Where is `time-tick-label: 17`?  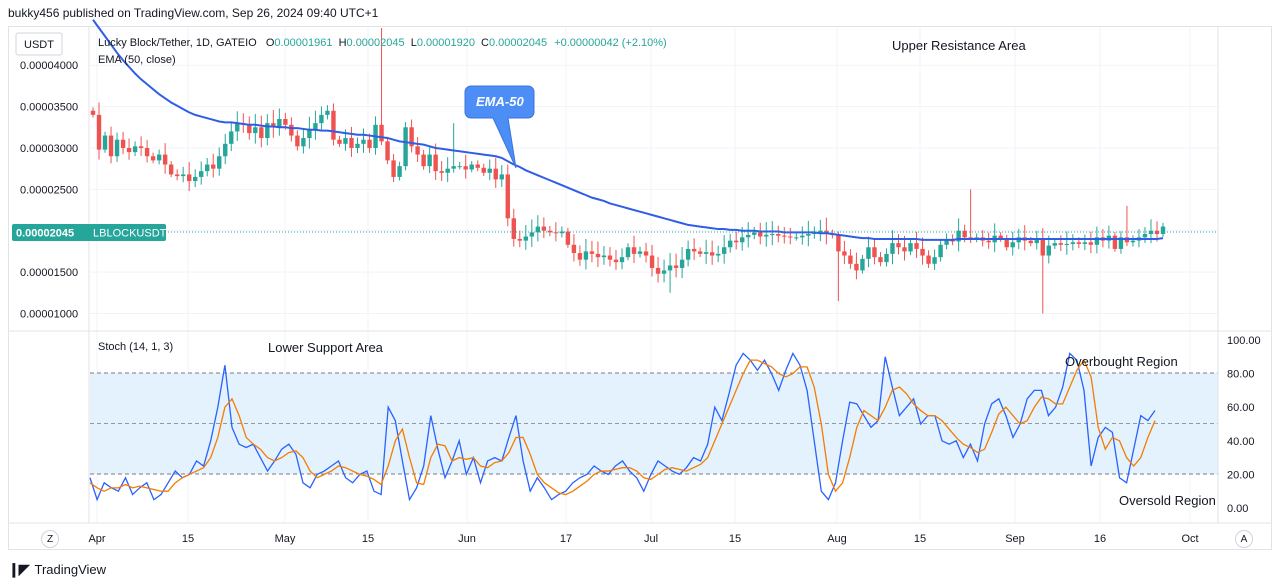
time-tick-label: 17 is located at coordinates (566, 539).